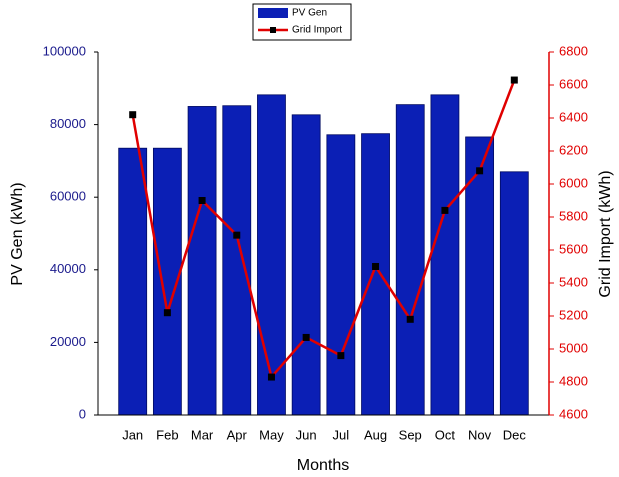 The width and height of the screenshot is (619, 477). Describe the element at coordinates (271, 434) in the screenshot. I see `x-tick-label: May` at that location.